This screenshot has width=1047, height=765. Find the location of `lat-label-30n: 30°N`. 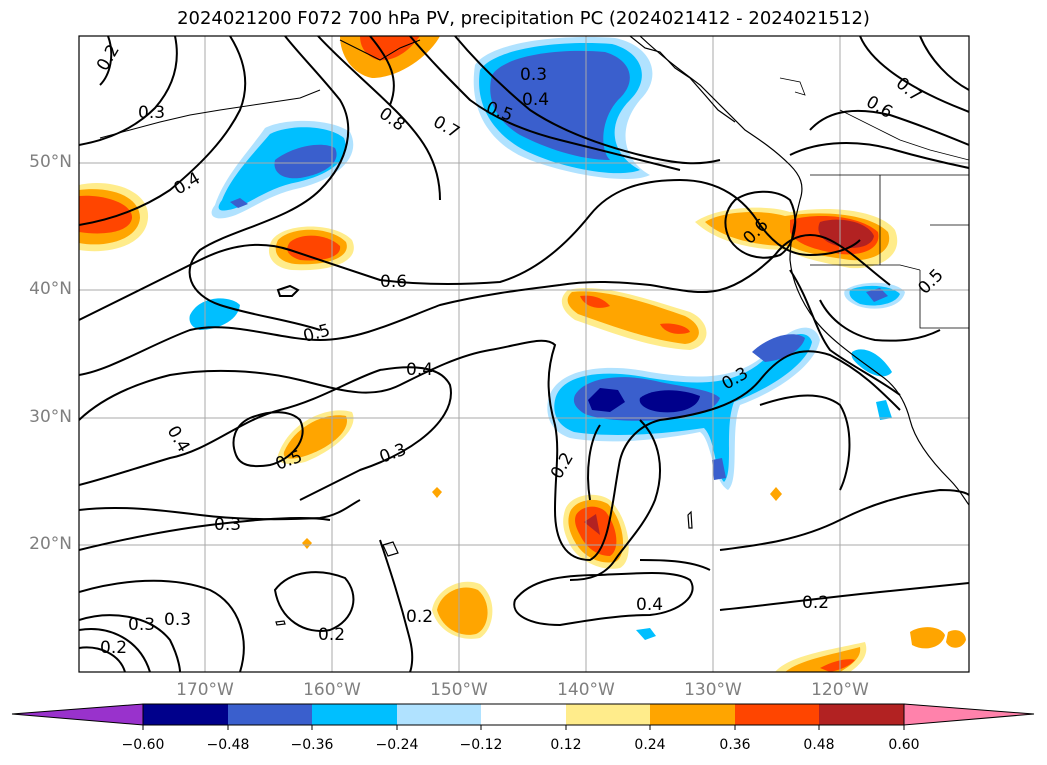

lat-label-30n: 30°N is located at coordinates (50, 417).